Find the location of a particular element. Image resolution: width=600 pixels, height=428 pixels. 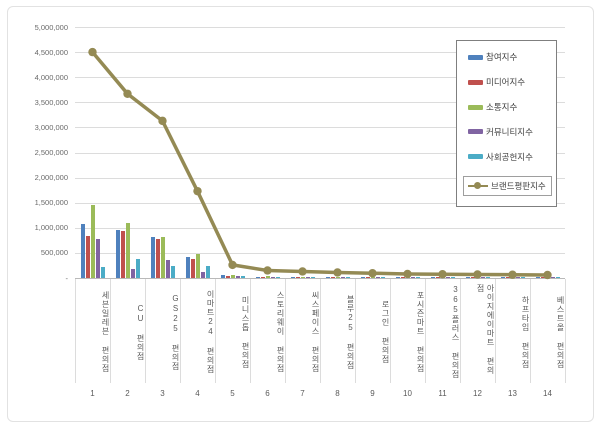

legend-line-swatch-icon is located at coordinates (478, 185).